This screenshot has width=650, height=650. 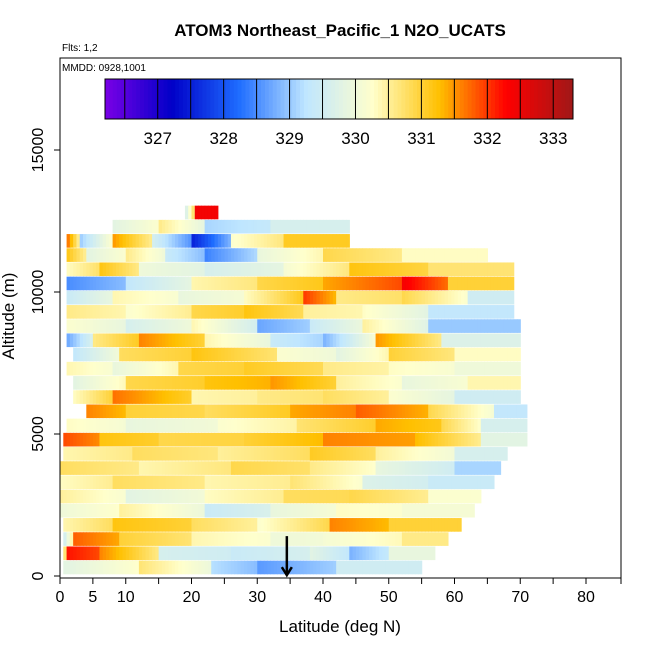 I want to click on chart-title: ATOM3 Northeast_Pacific_1 N2O_UCATS, so click(x=340, y=30).